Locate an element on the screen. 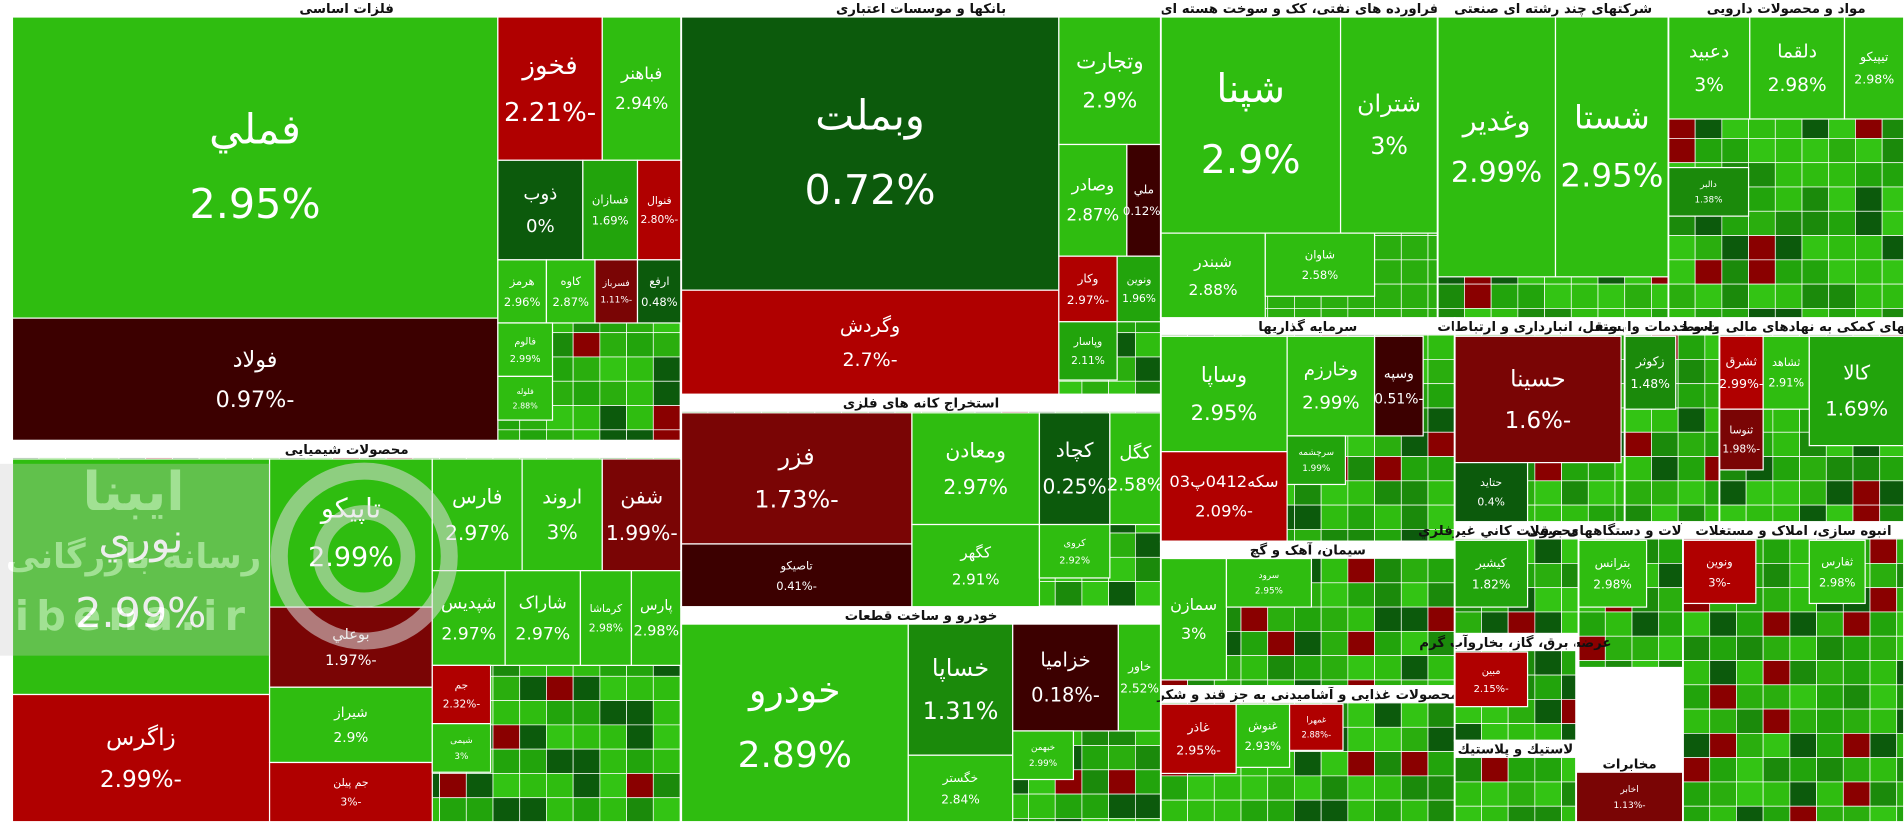  stock-change: -1.99% is located at coordinates (642, 533).